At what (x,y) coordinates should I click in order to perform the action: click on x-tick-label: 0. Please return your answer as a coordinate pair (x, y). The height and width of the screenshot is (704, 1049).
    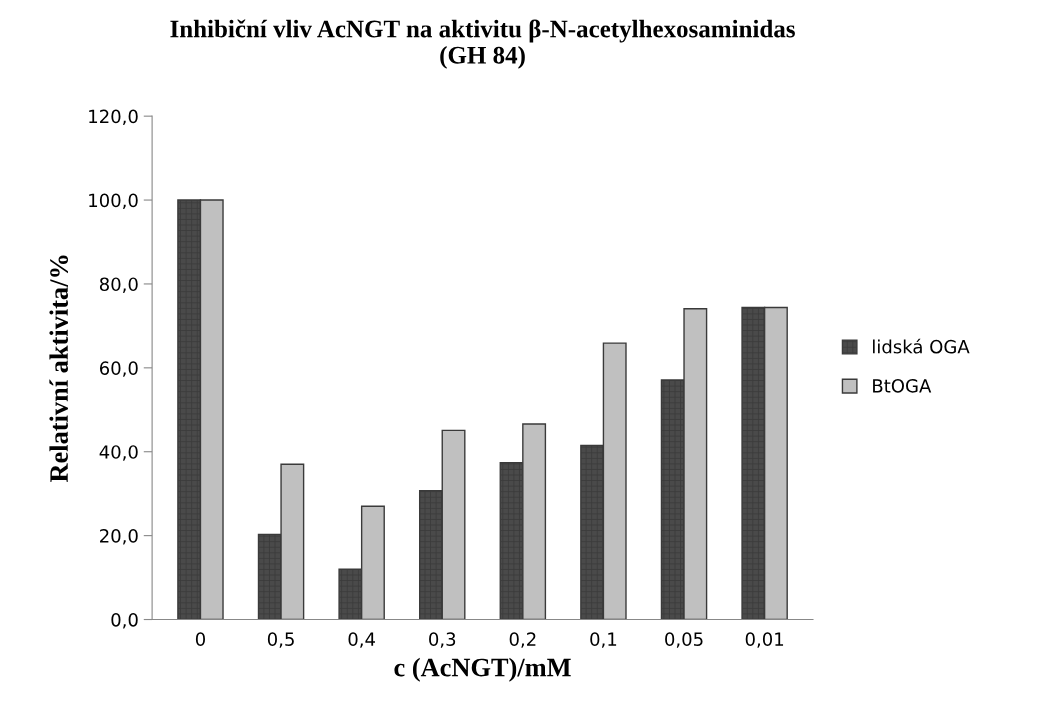
    Looking at the image, I should click on (200, 639).